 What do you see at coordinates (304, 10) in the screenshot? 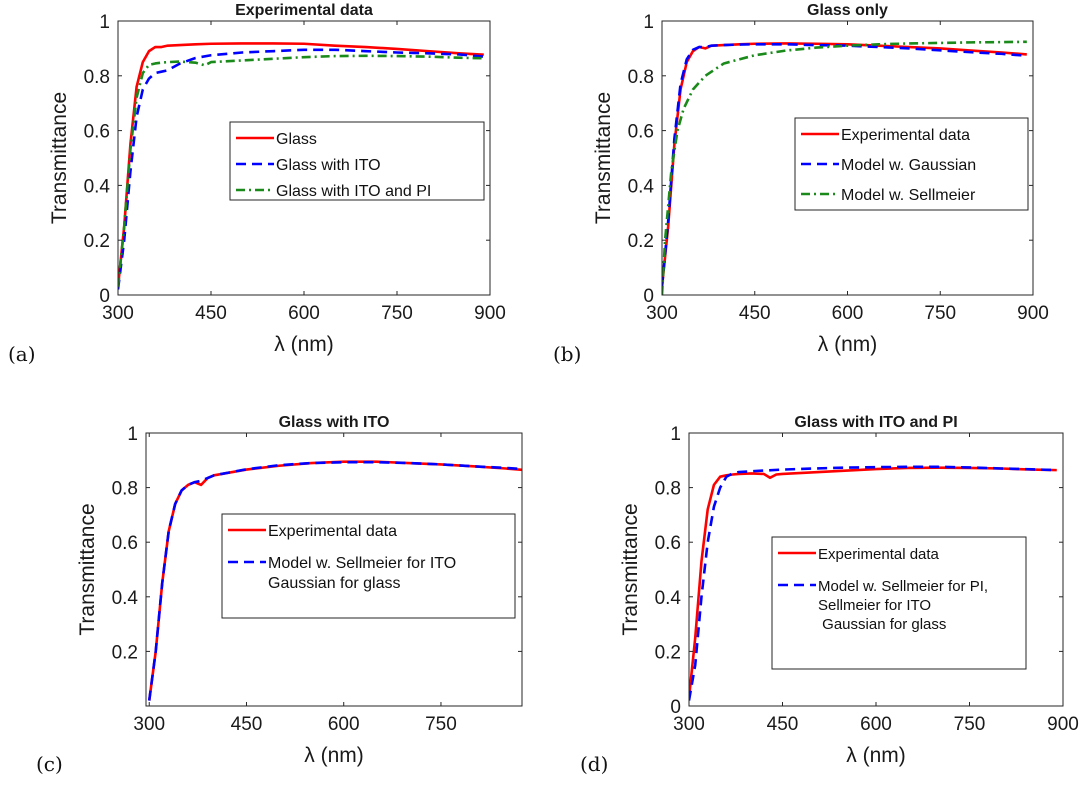
I see `chart-title: Experimental data` at bounding box center [304, 10].